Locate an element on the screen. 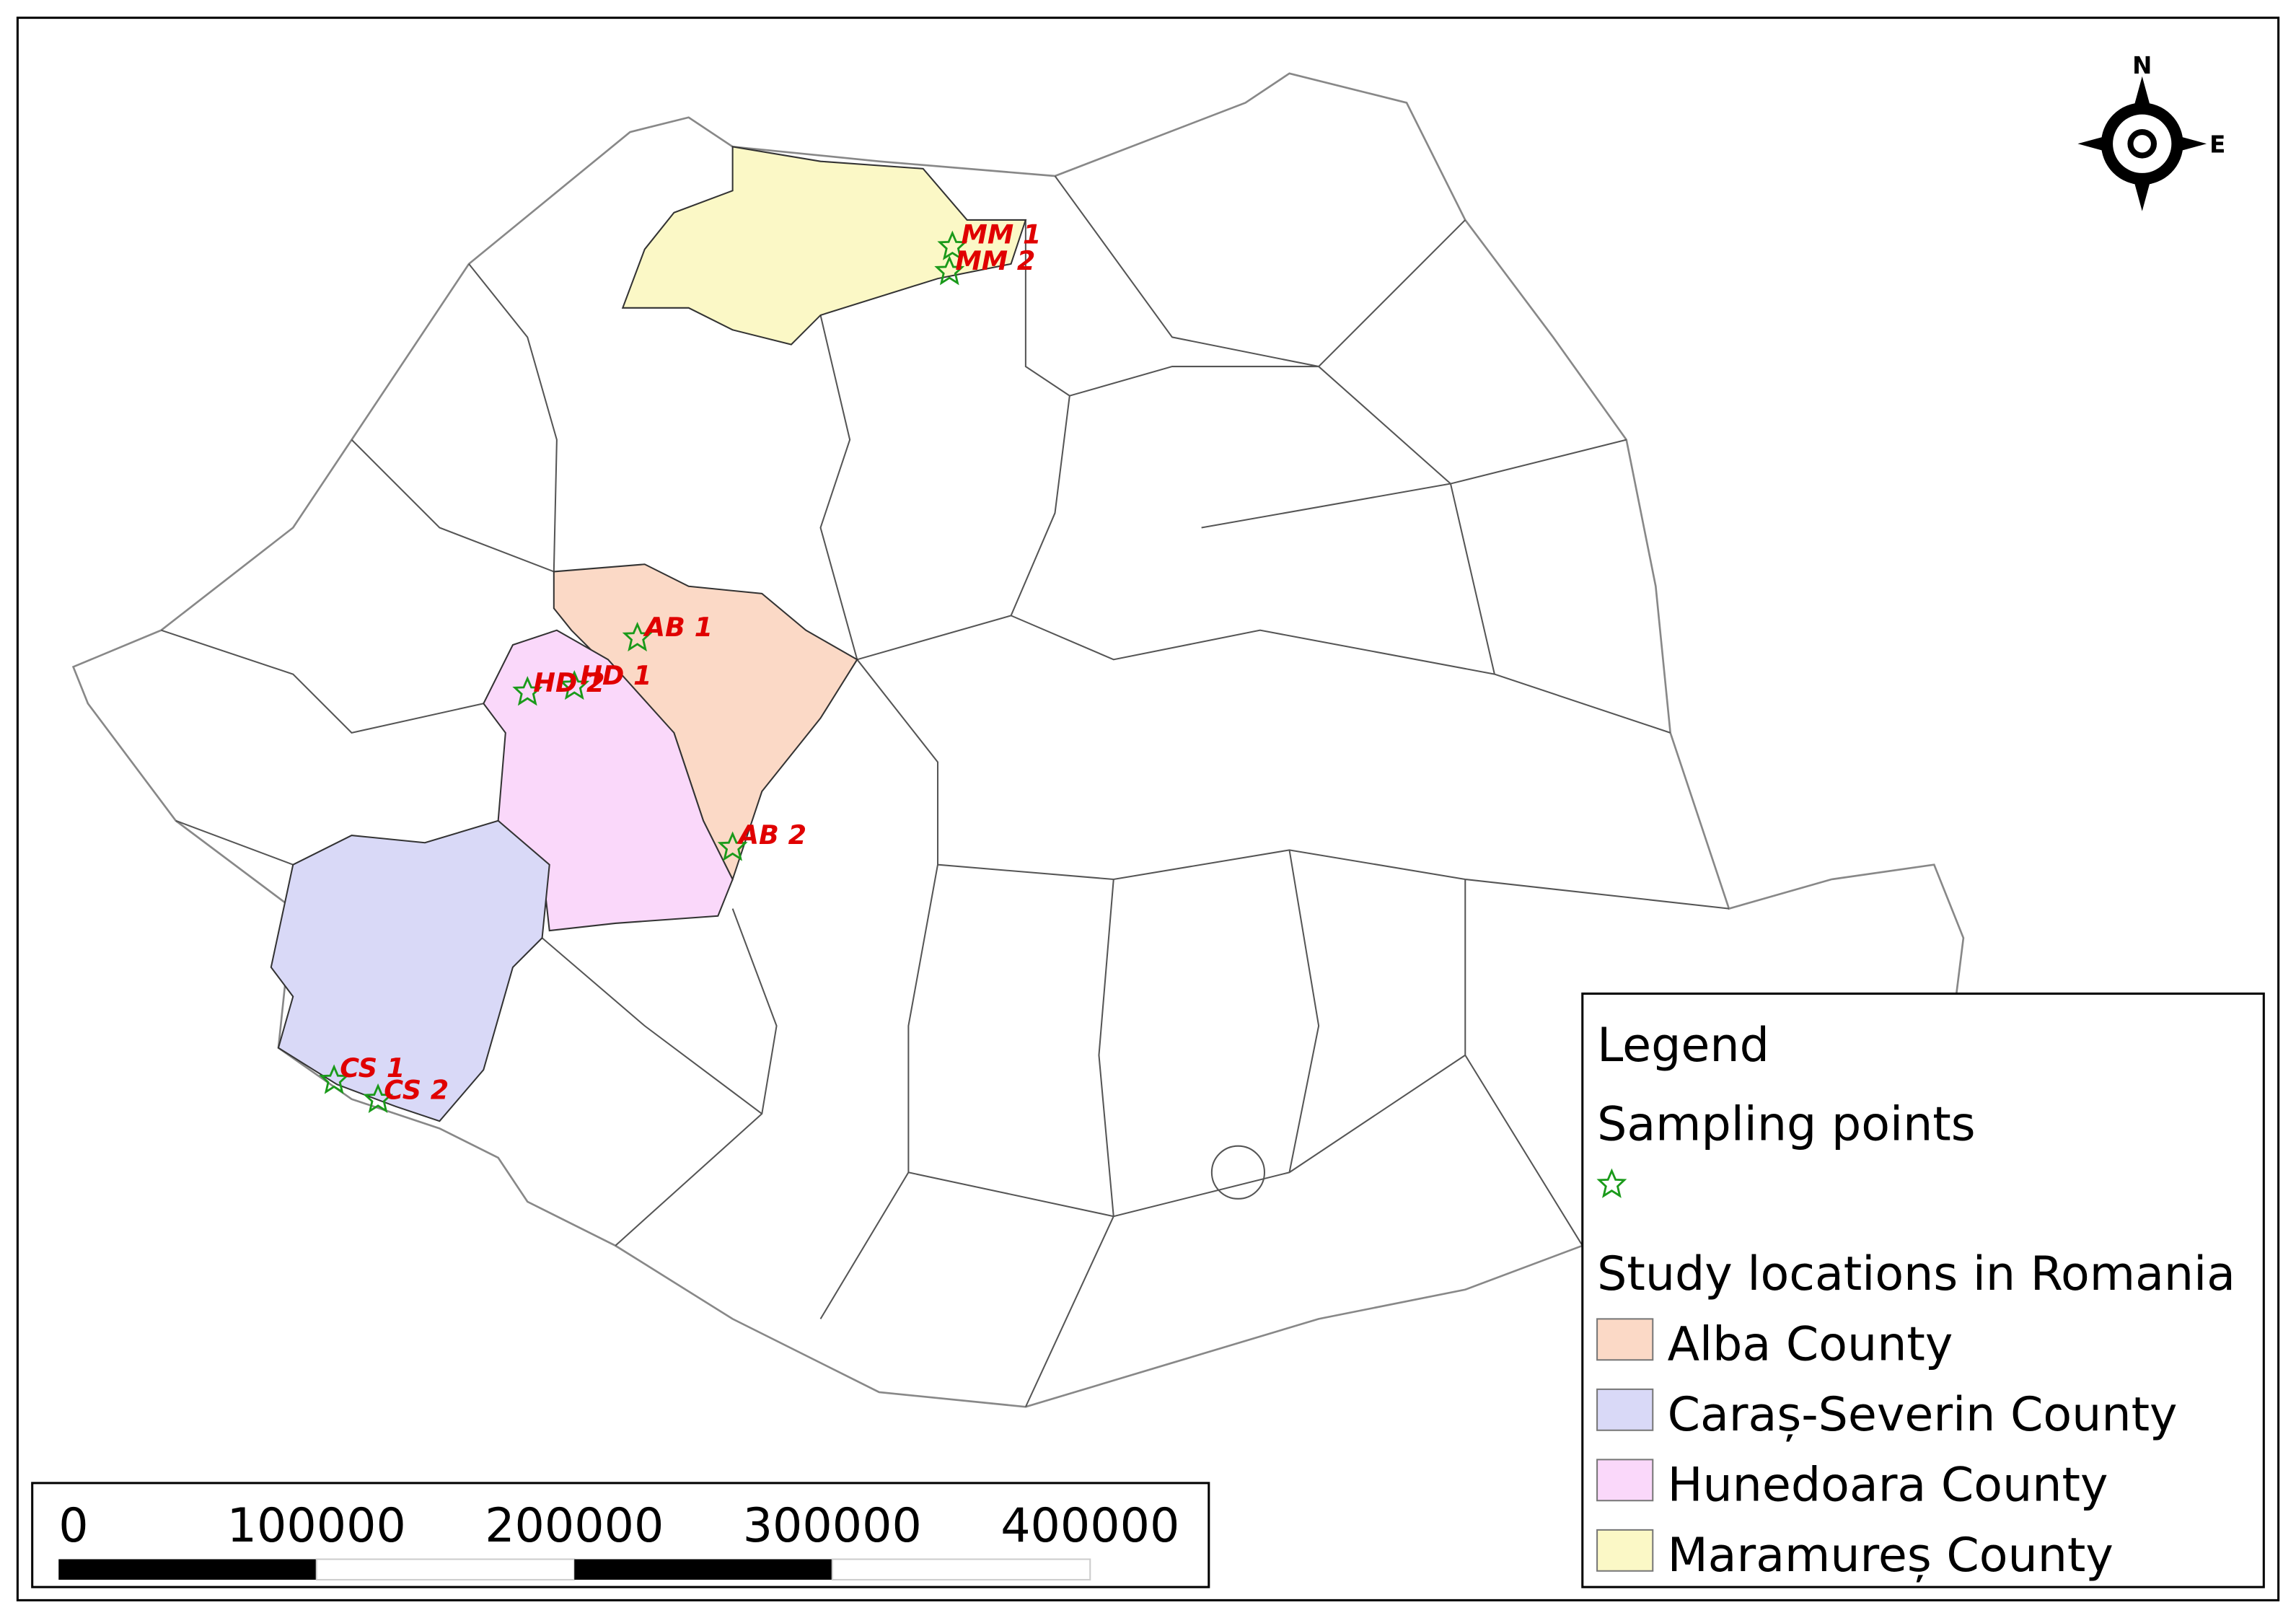 This screenshot has width=2296, height=1618. sampling-label: AB 2 is located at coordinates (771, 834).